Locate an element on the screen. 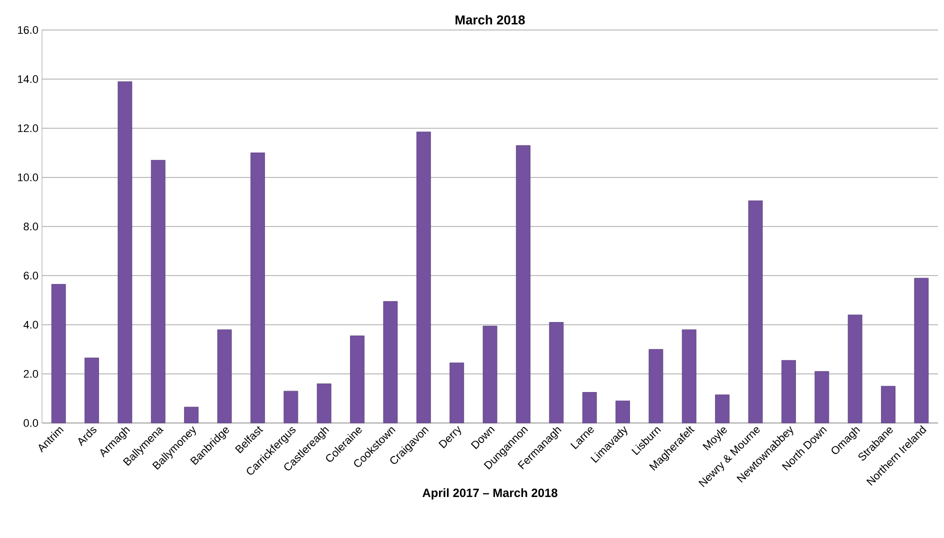 The height and width of the screenshot is (538, 944). y-tick-label: 4.0 is located at coordinates (30, 324).